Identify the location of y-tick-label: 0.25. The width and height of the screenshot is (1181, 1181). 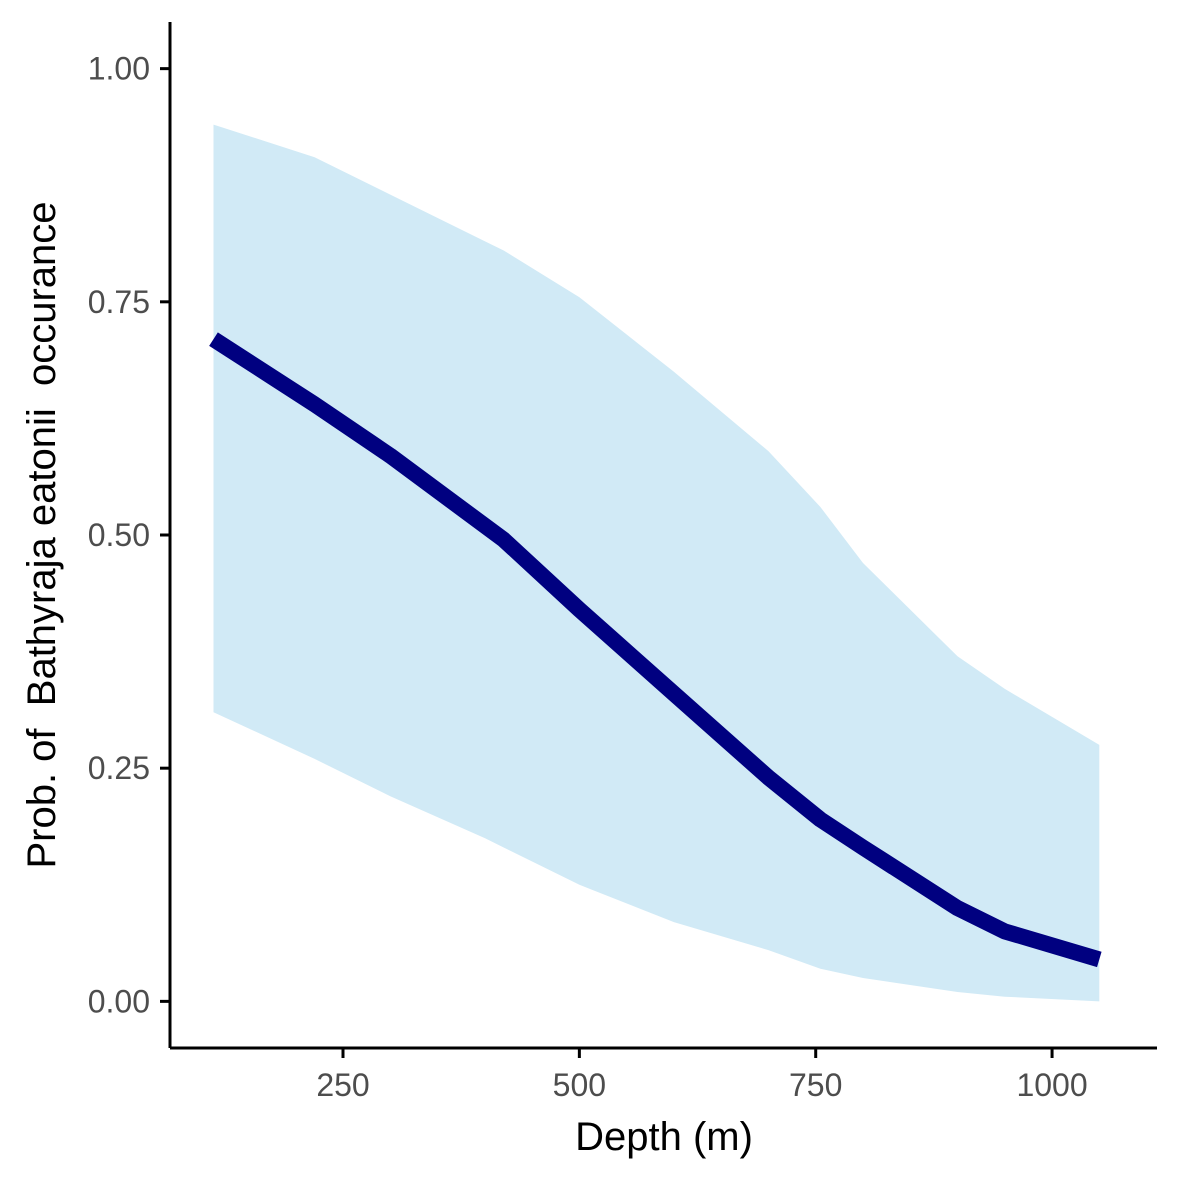
(119, 768).